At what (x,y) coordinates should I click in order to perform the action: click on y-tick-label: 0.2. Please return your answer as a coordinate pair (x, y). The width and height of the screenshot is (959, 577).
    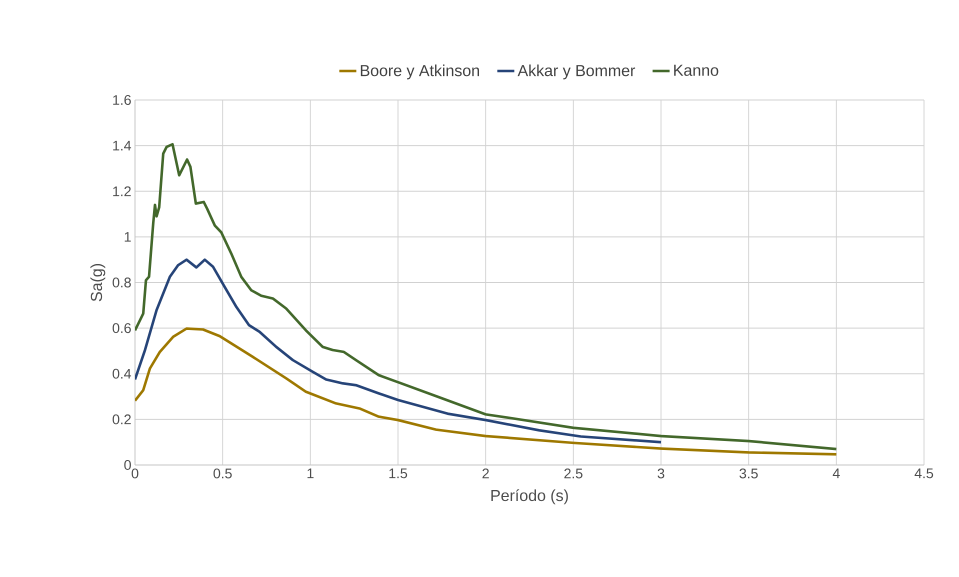
    Looking at the image, I should click on (121, 419).